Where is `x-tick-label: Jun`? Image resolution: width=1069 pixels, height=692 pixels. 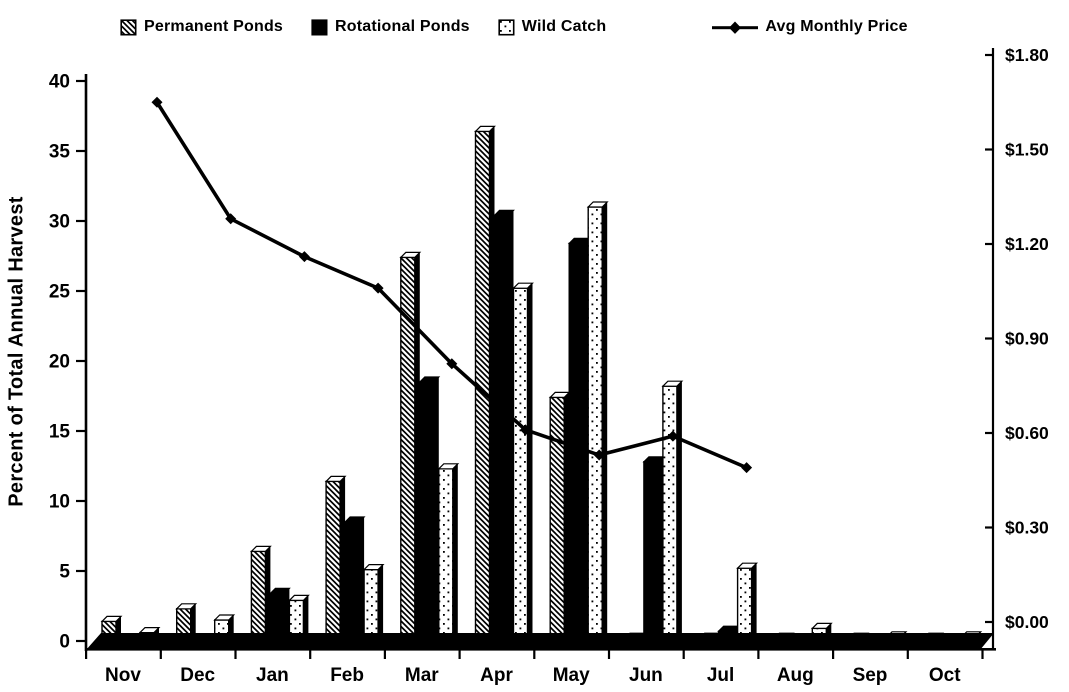 x-tick-label: Jun is located at coordinates (646, 675).